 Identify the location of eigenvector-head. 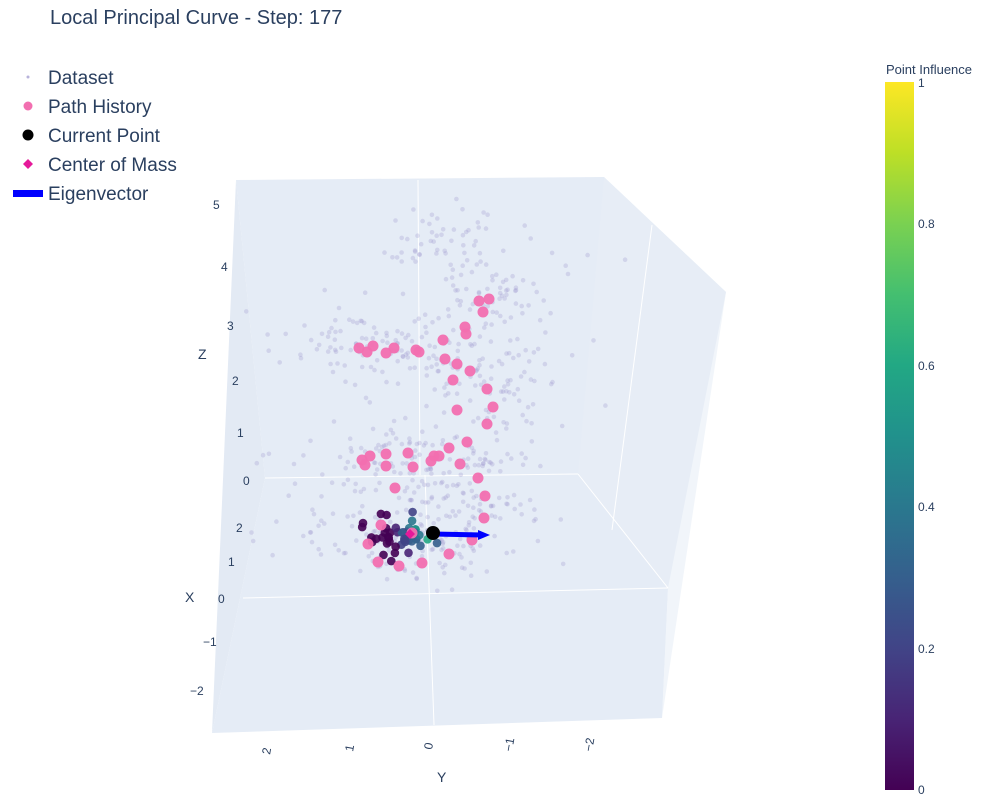
(484, 535).